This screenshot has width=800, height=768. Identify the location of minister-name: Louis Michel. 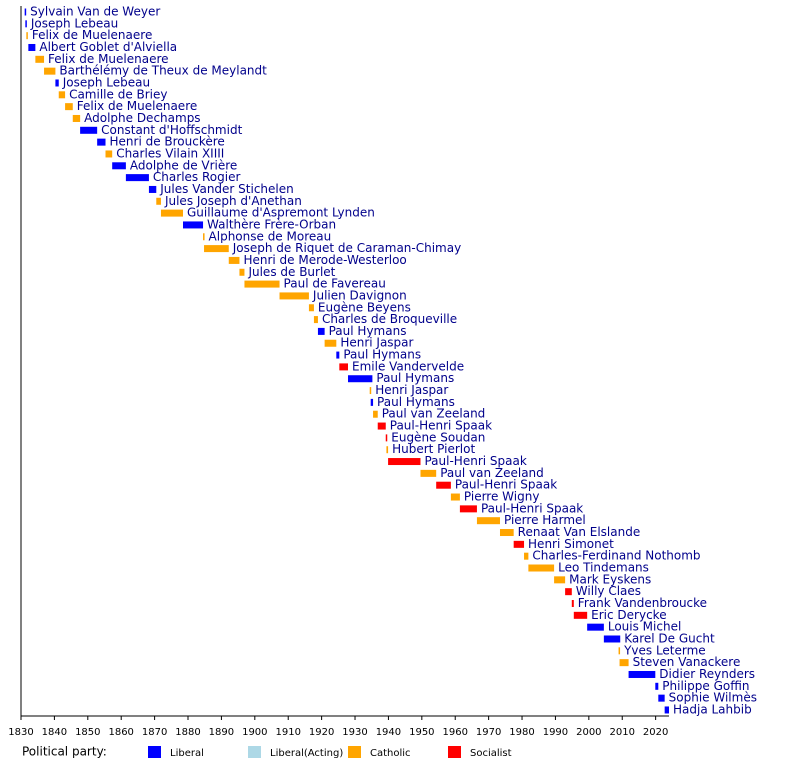
(644, 627).